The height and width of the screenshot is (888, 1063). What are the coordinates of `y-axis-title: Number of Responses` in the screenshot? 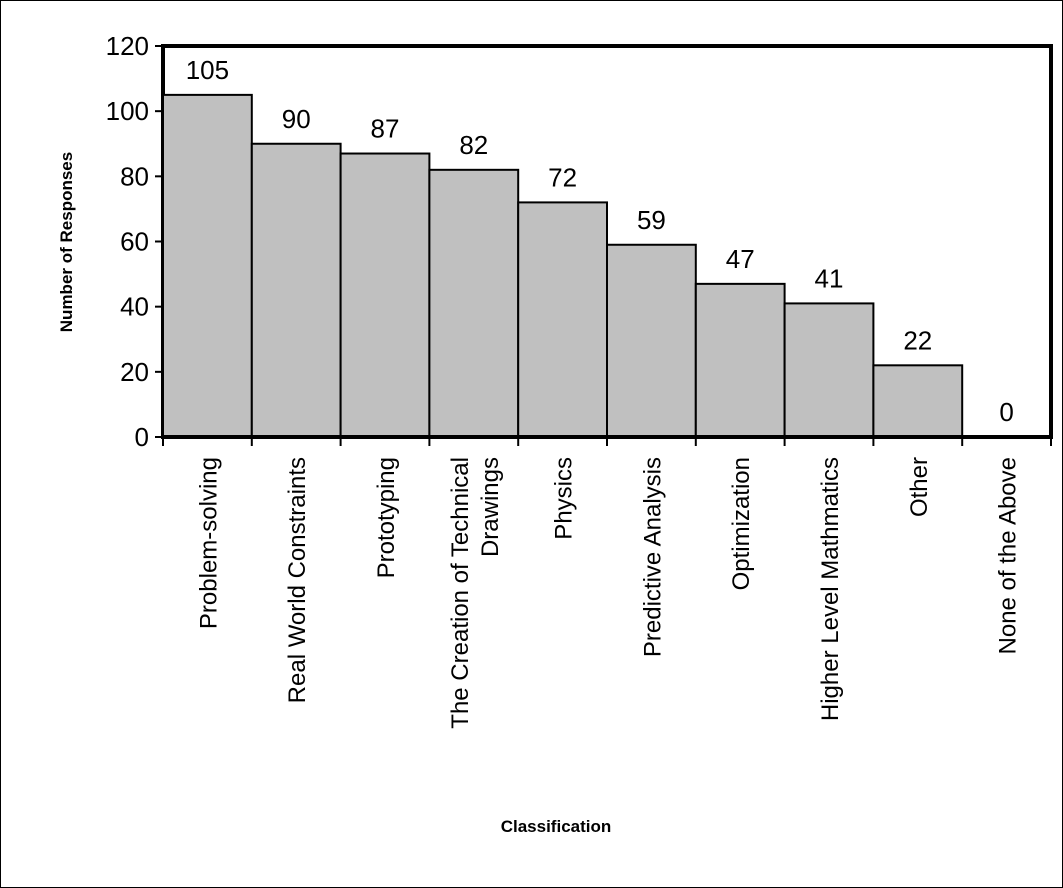 It's located at (66, 242).